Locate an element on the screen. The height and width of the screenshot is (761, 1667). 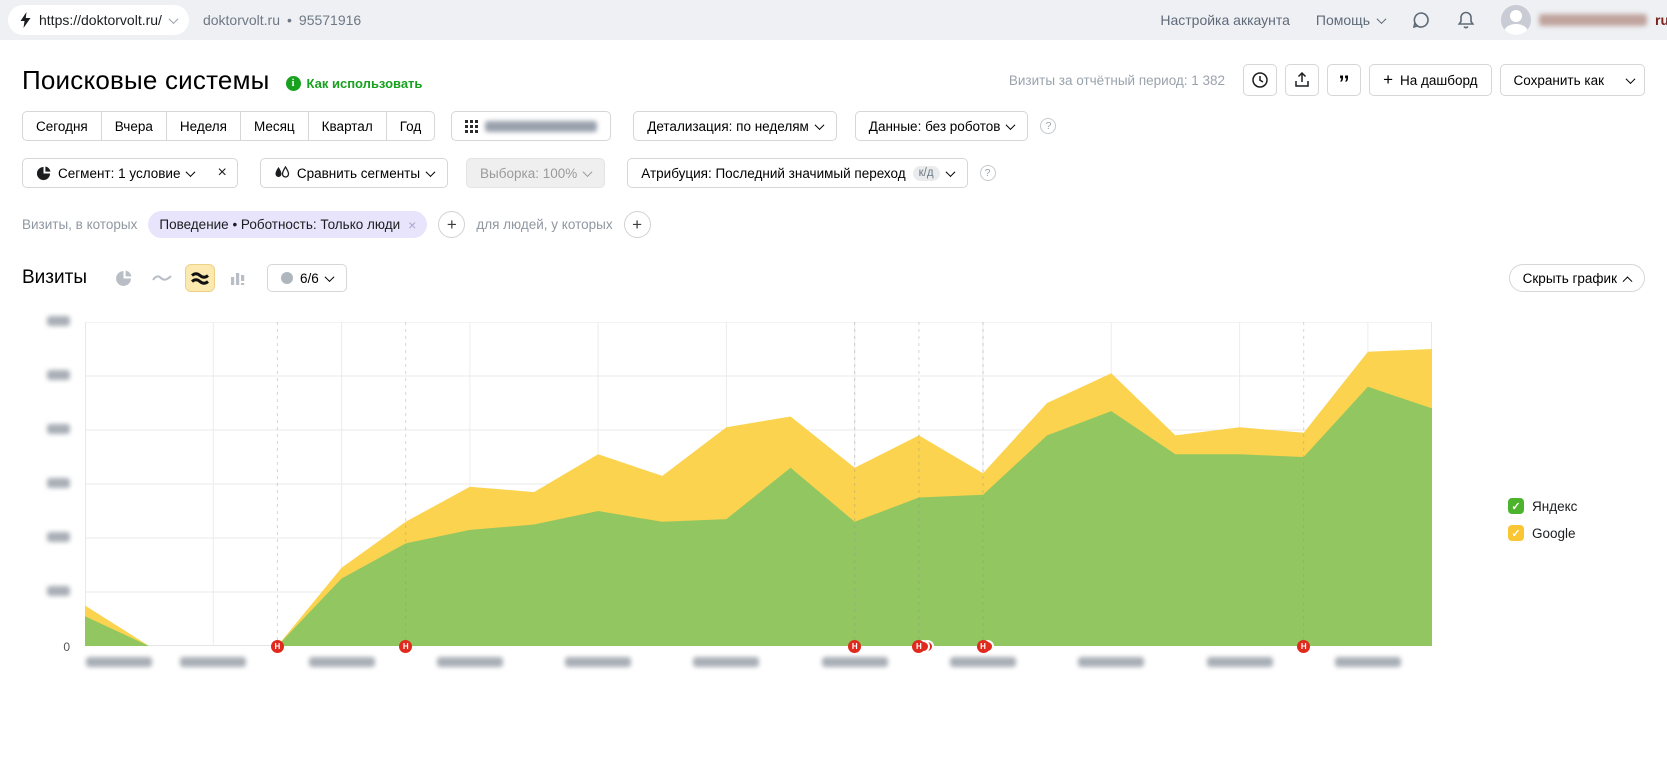
bolt-icon is located at coordinates (25, 20).